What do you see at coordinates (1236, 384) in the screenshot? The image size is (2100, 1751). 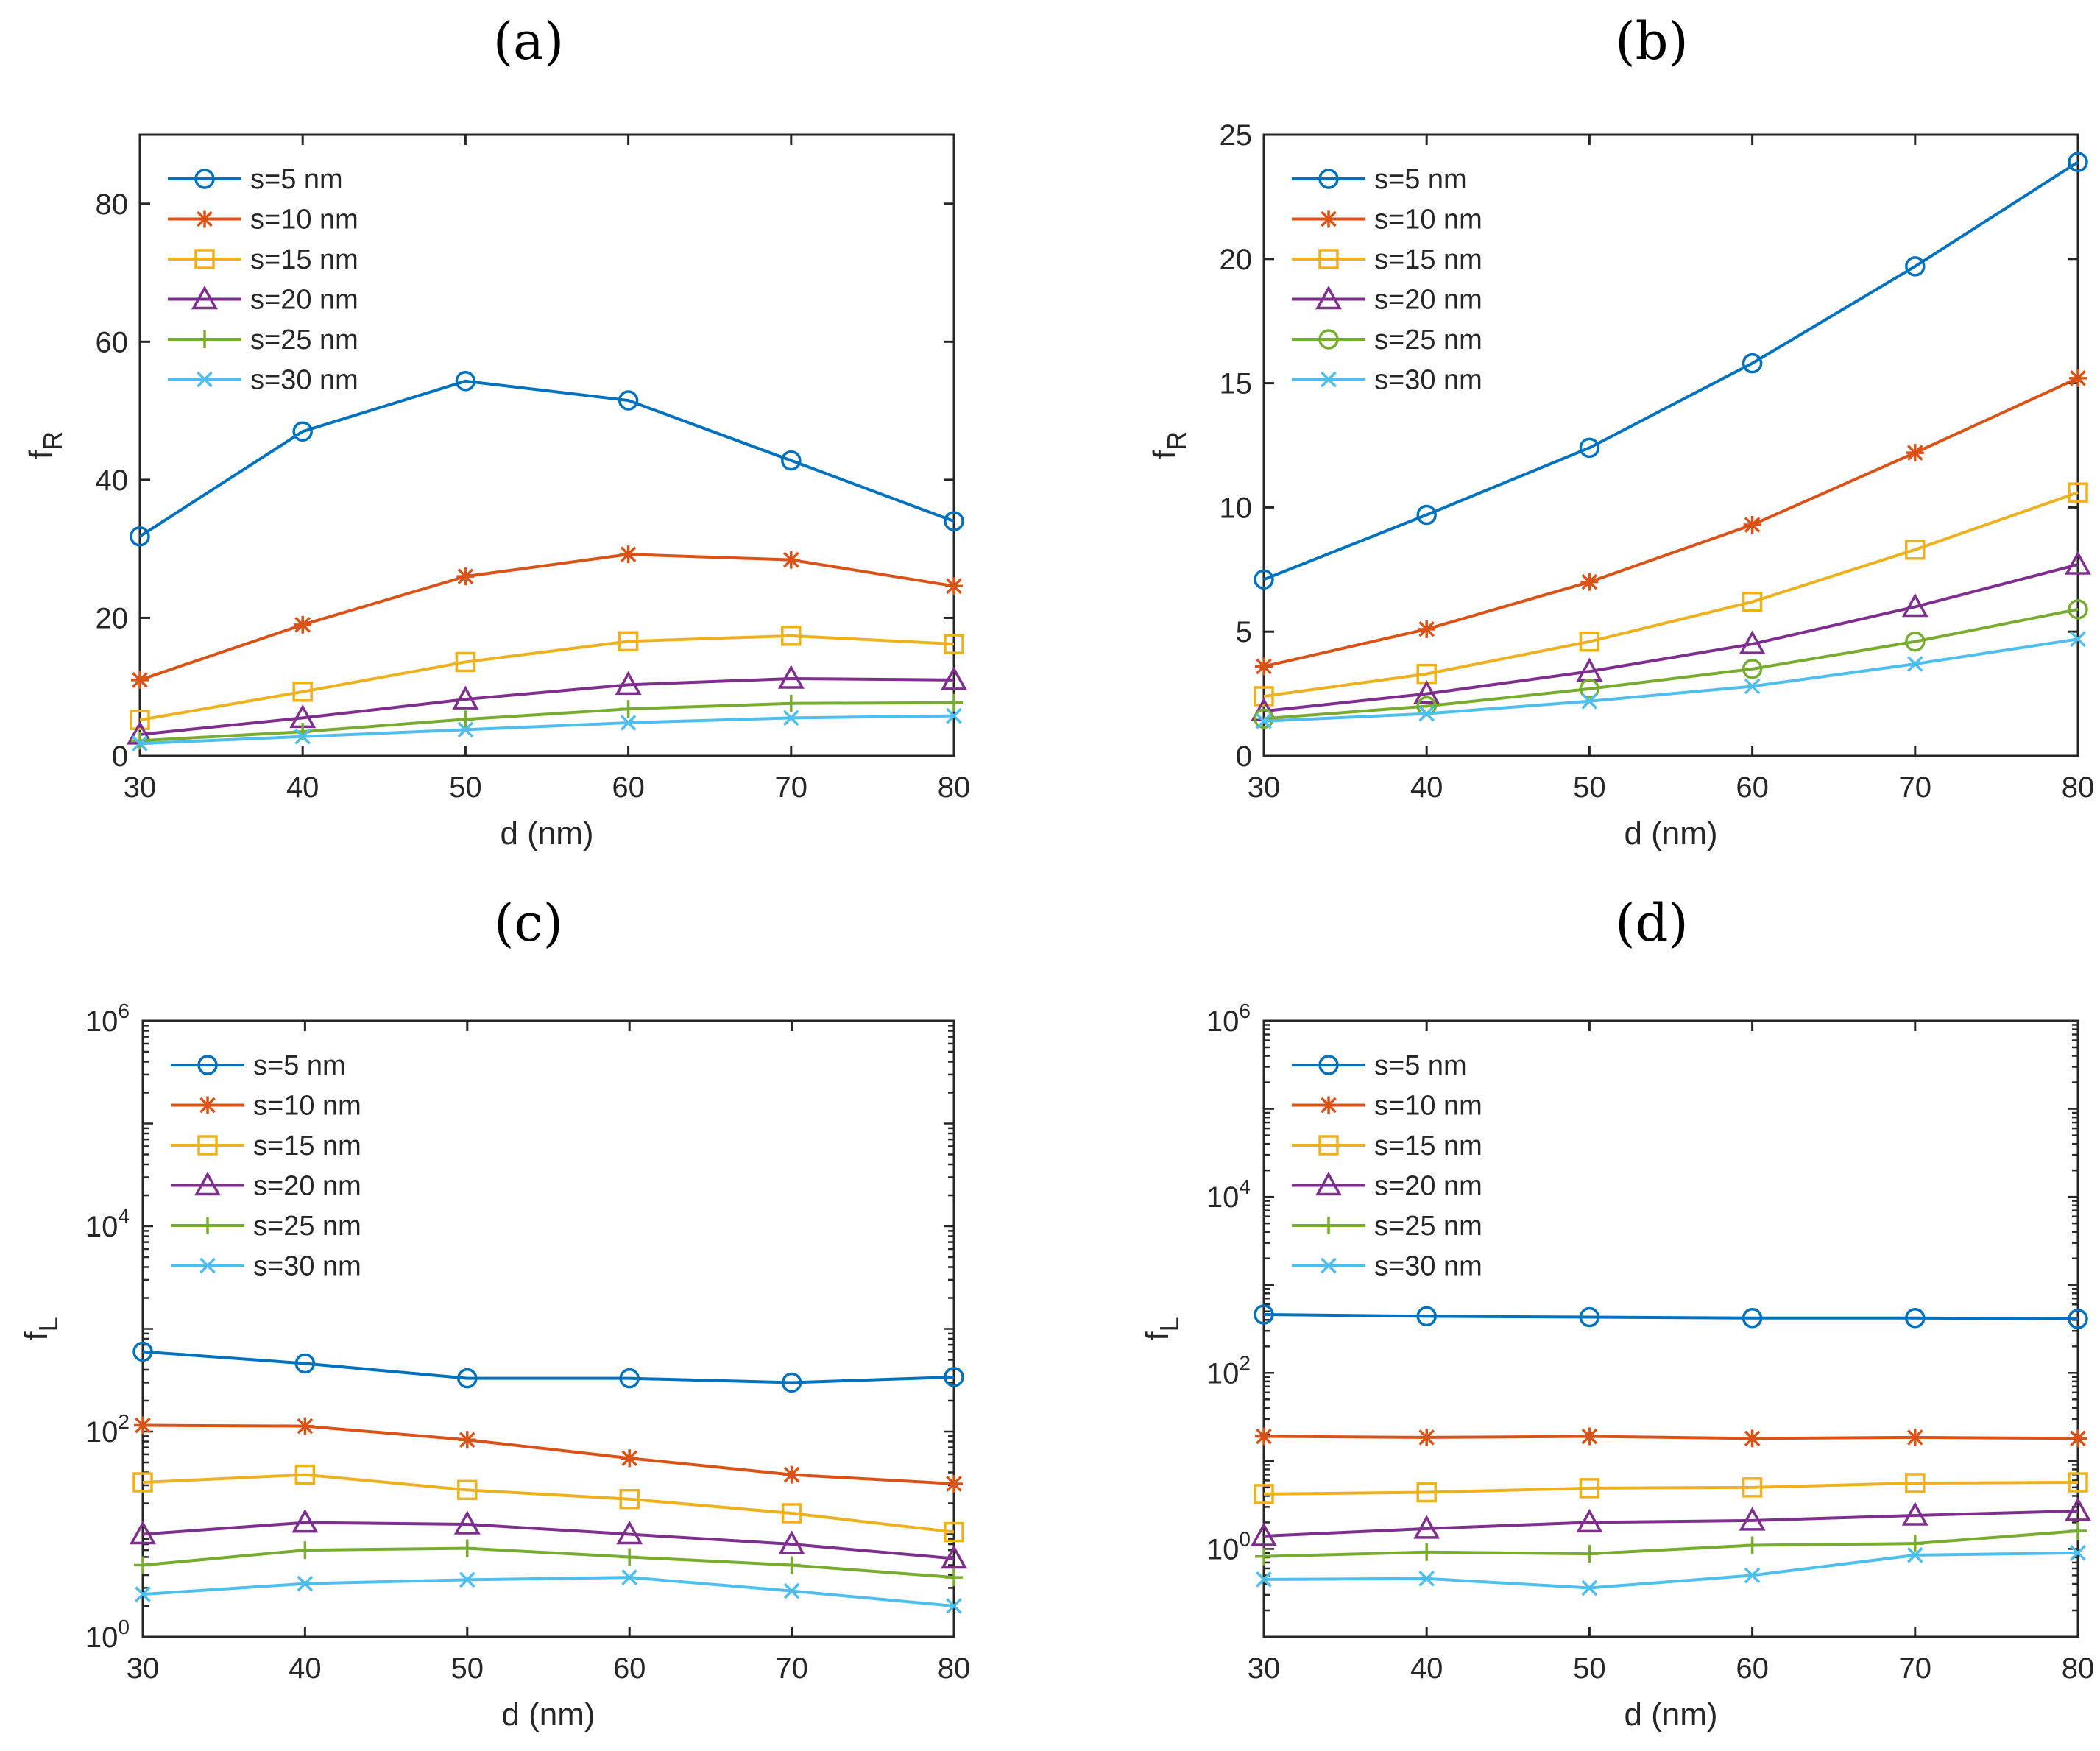 I see `y-tick-label: 15` at bounding box center [1236, 384].